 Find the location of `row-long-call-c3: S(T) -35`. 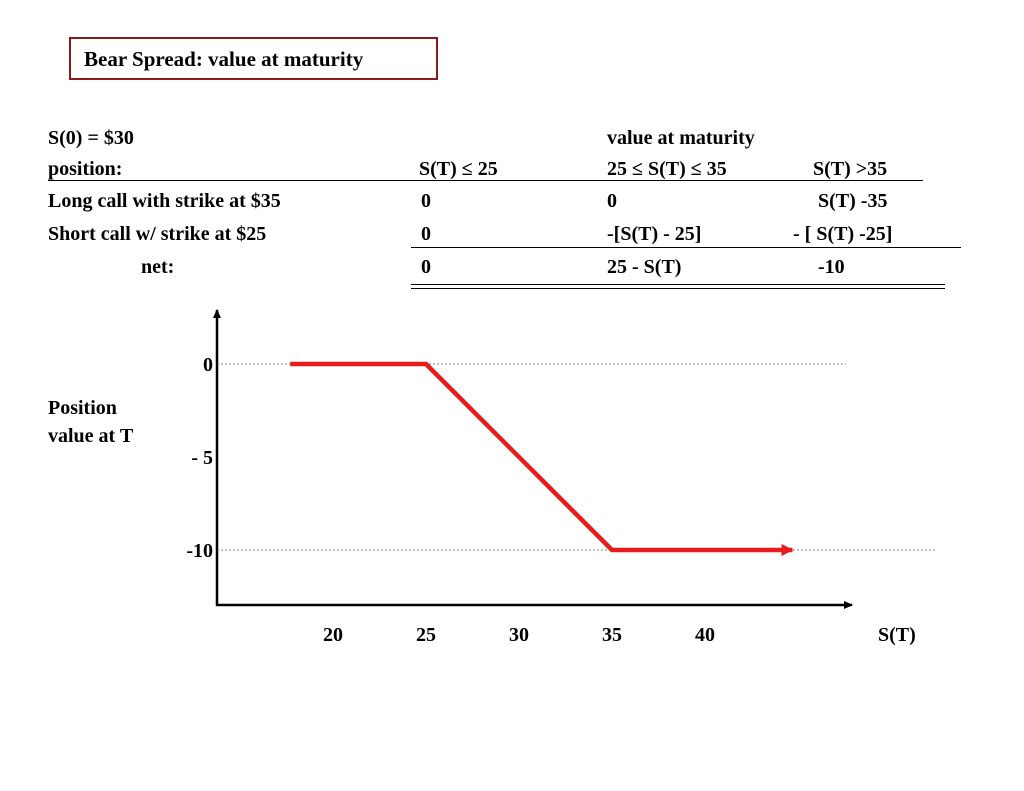

row-long-call-c3: S(T) -35 is located at coordinates (853, 201).